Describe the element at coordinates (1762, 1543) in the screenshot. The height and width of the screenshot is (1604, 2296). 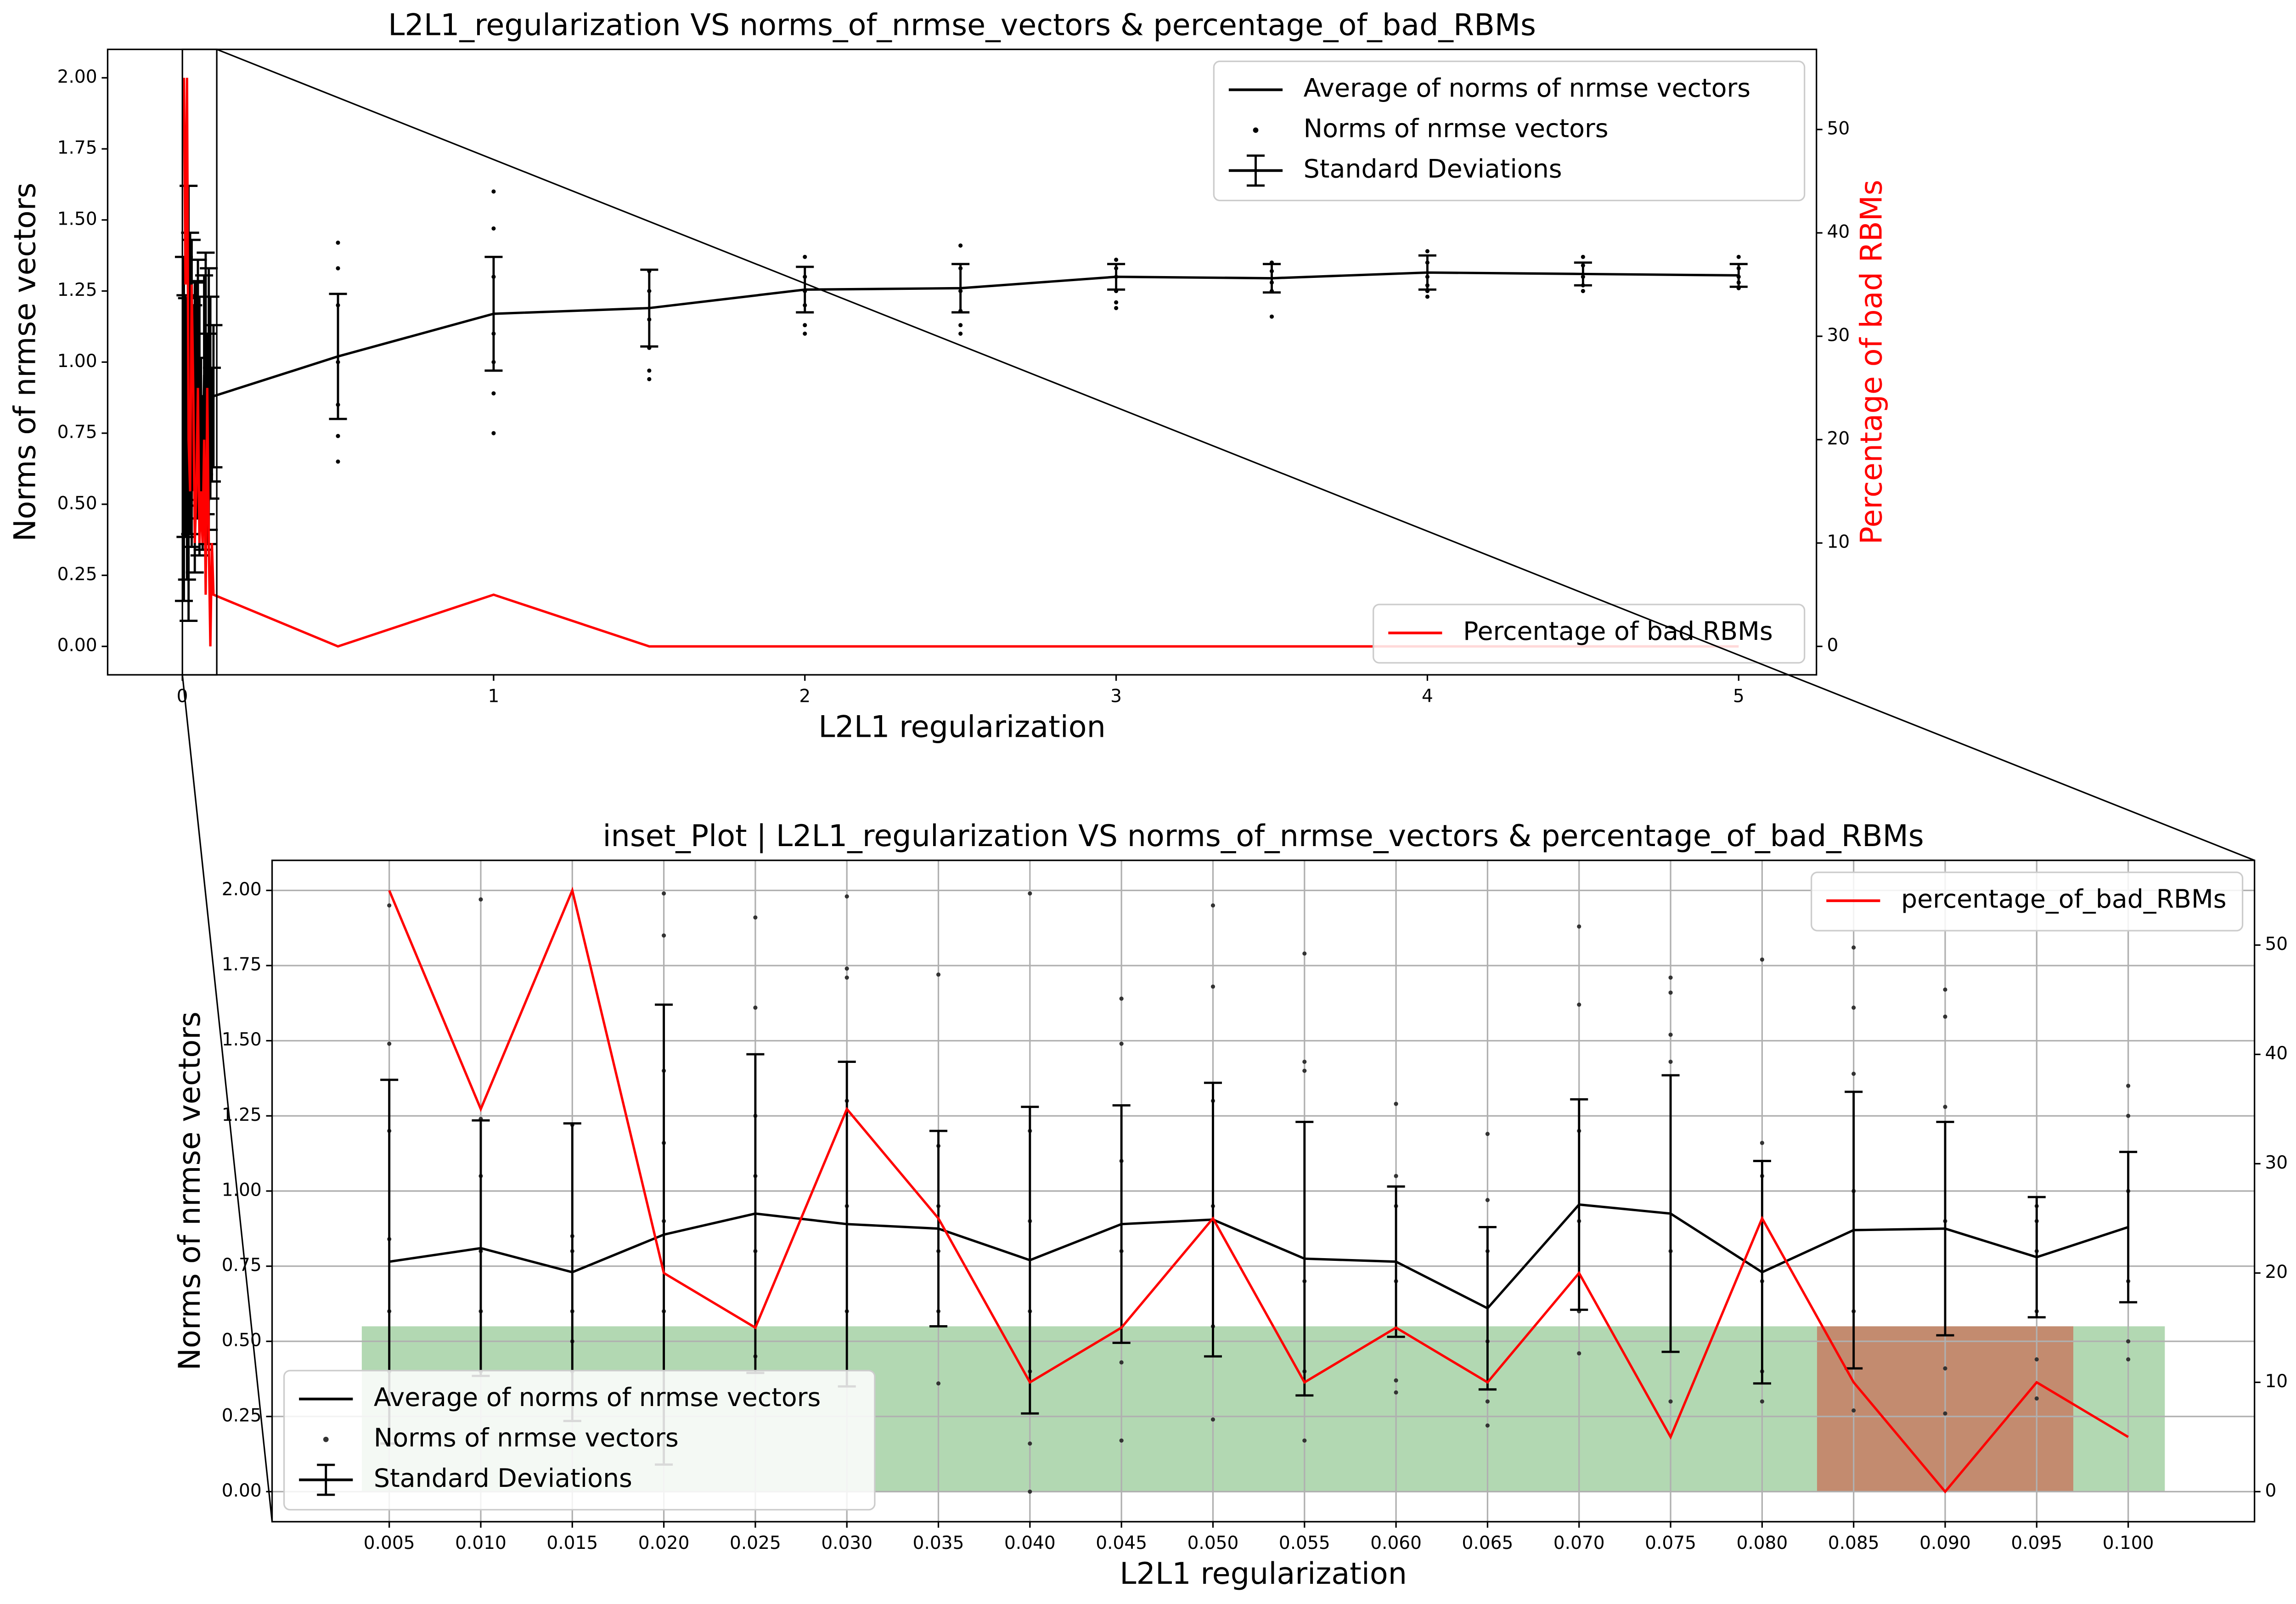
I see `x-tick-label: 0.080` at that location.